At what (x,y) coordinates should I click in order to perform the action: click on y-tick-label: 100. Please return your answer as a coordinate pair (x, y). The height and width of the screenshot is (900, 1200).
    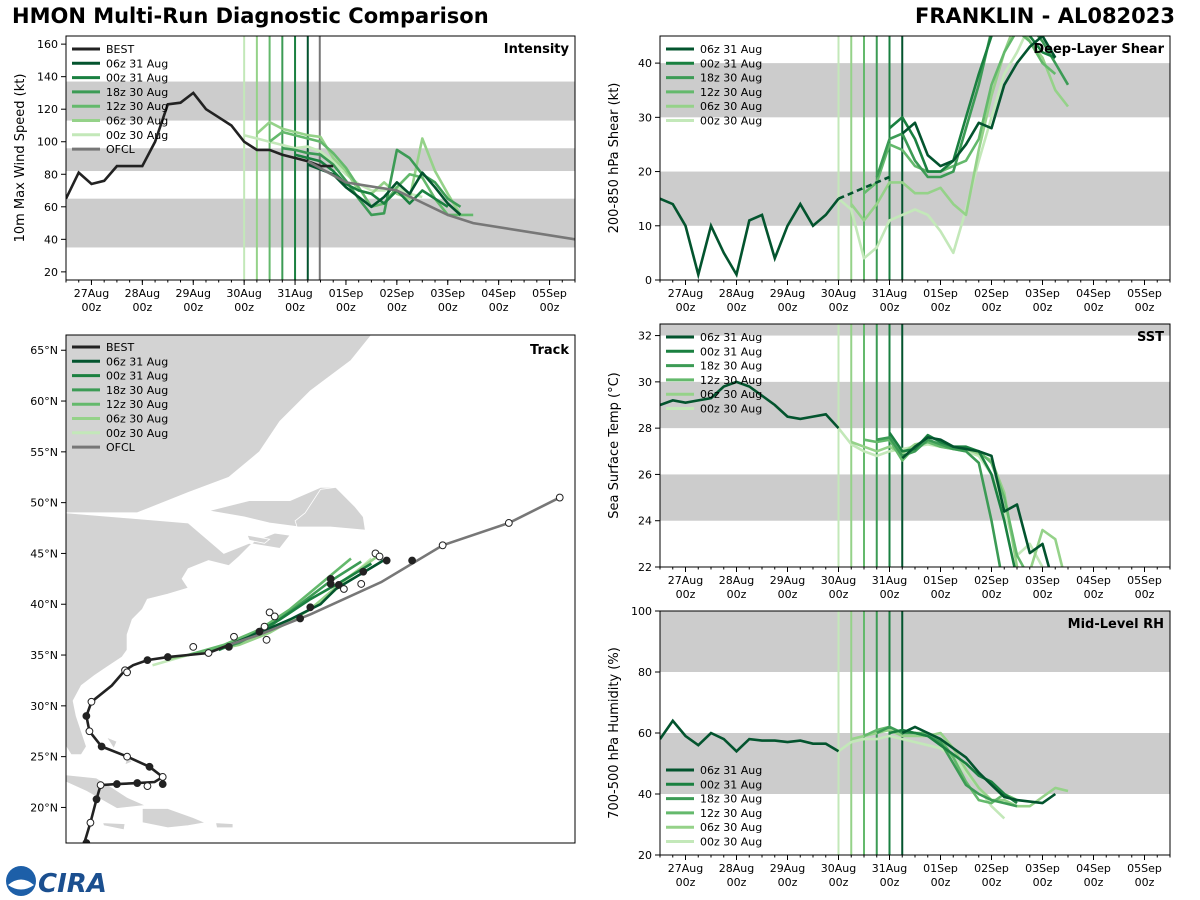
    Looking at the image, I should click on (47, 142).